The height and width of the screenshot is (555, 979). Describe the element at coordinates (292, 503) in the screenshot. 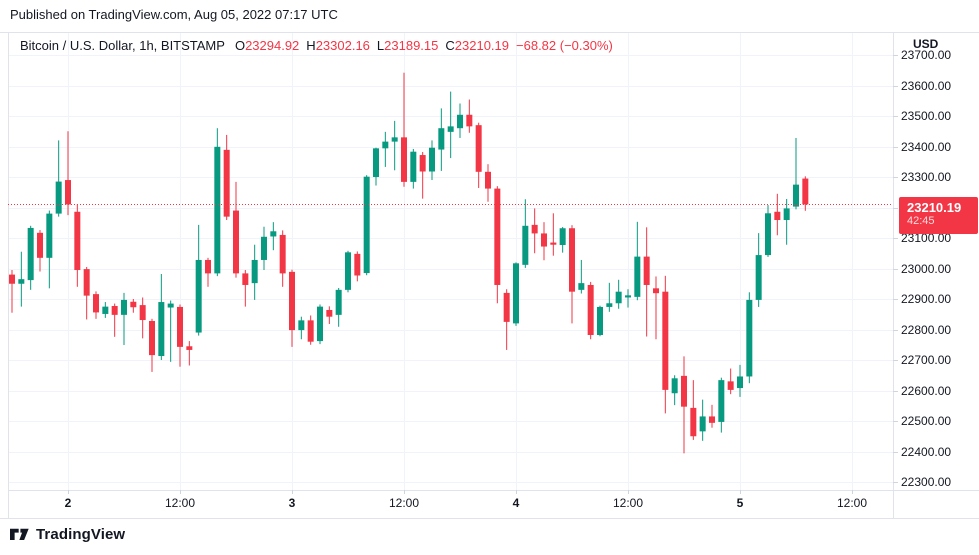

I see `time-tick-label: 3` at that location.